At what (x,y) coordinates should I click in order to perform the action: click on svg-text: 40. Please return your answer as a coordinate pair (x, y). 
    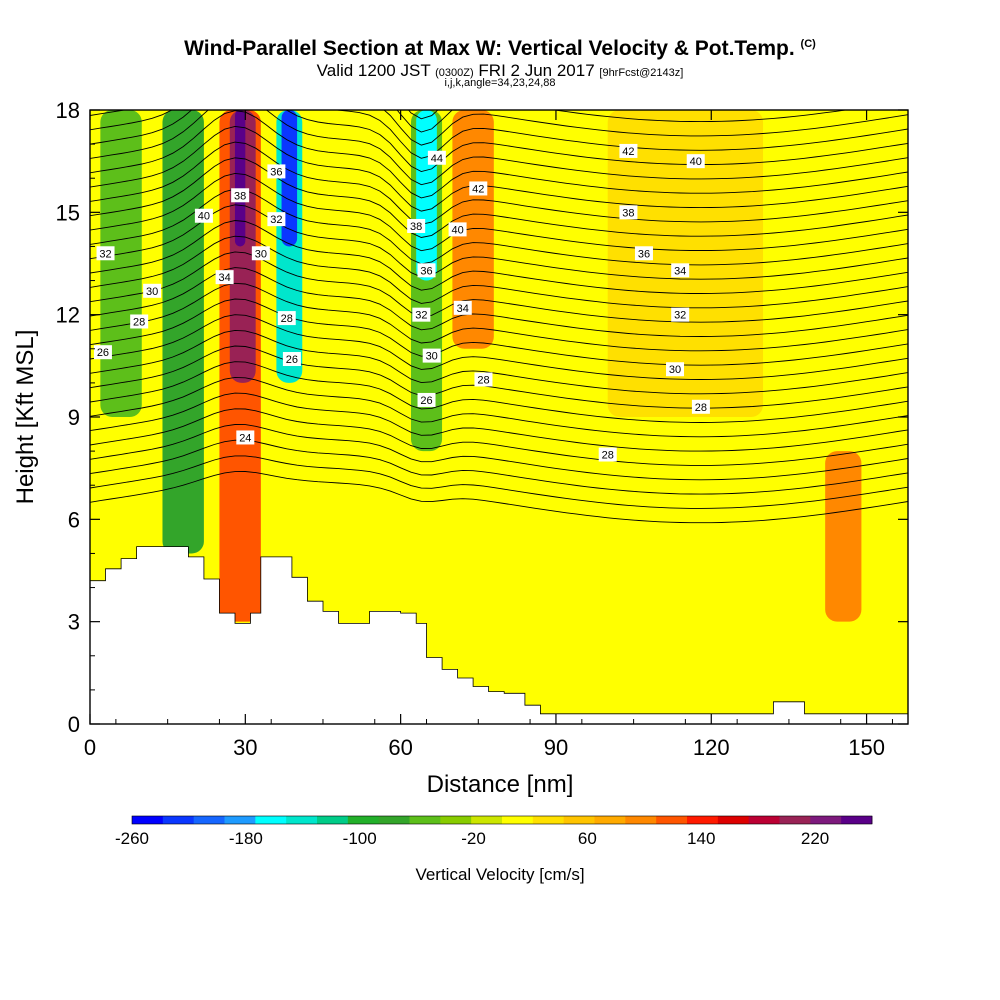
    Looking at the image, I should click on (204, 217).